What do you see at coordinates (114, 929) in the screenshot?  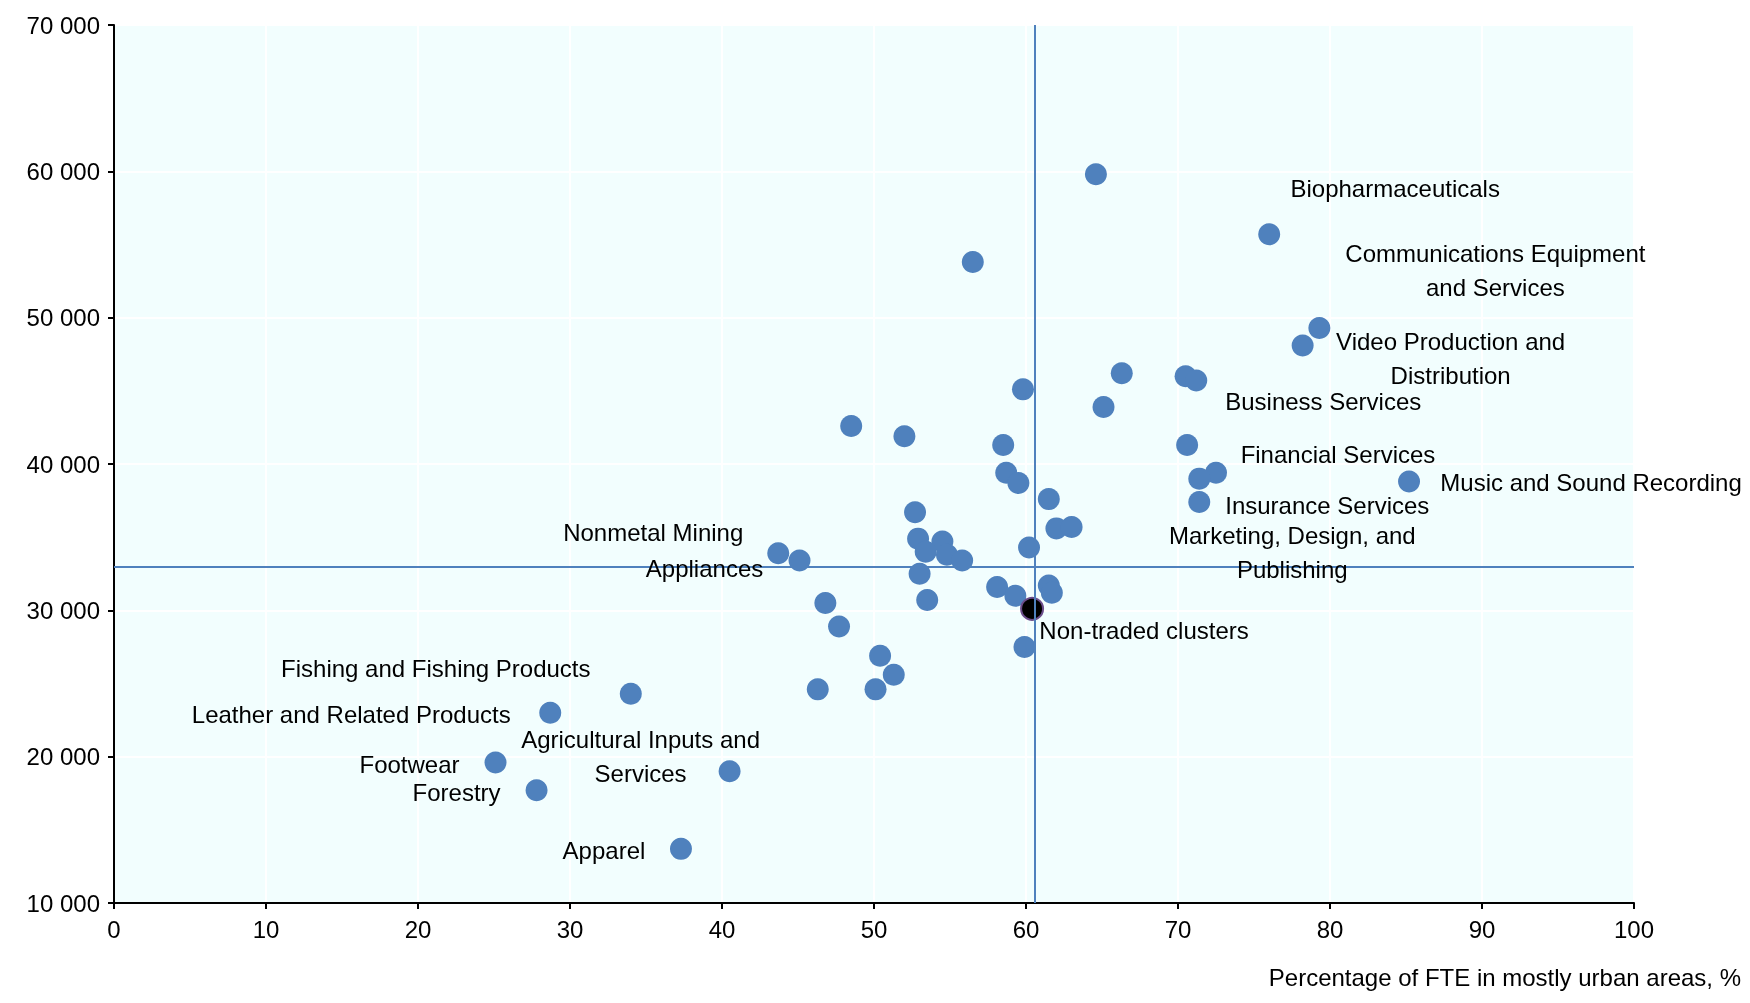 I see `x-tick-label: 0` at bounding box center [114, 929].